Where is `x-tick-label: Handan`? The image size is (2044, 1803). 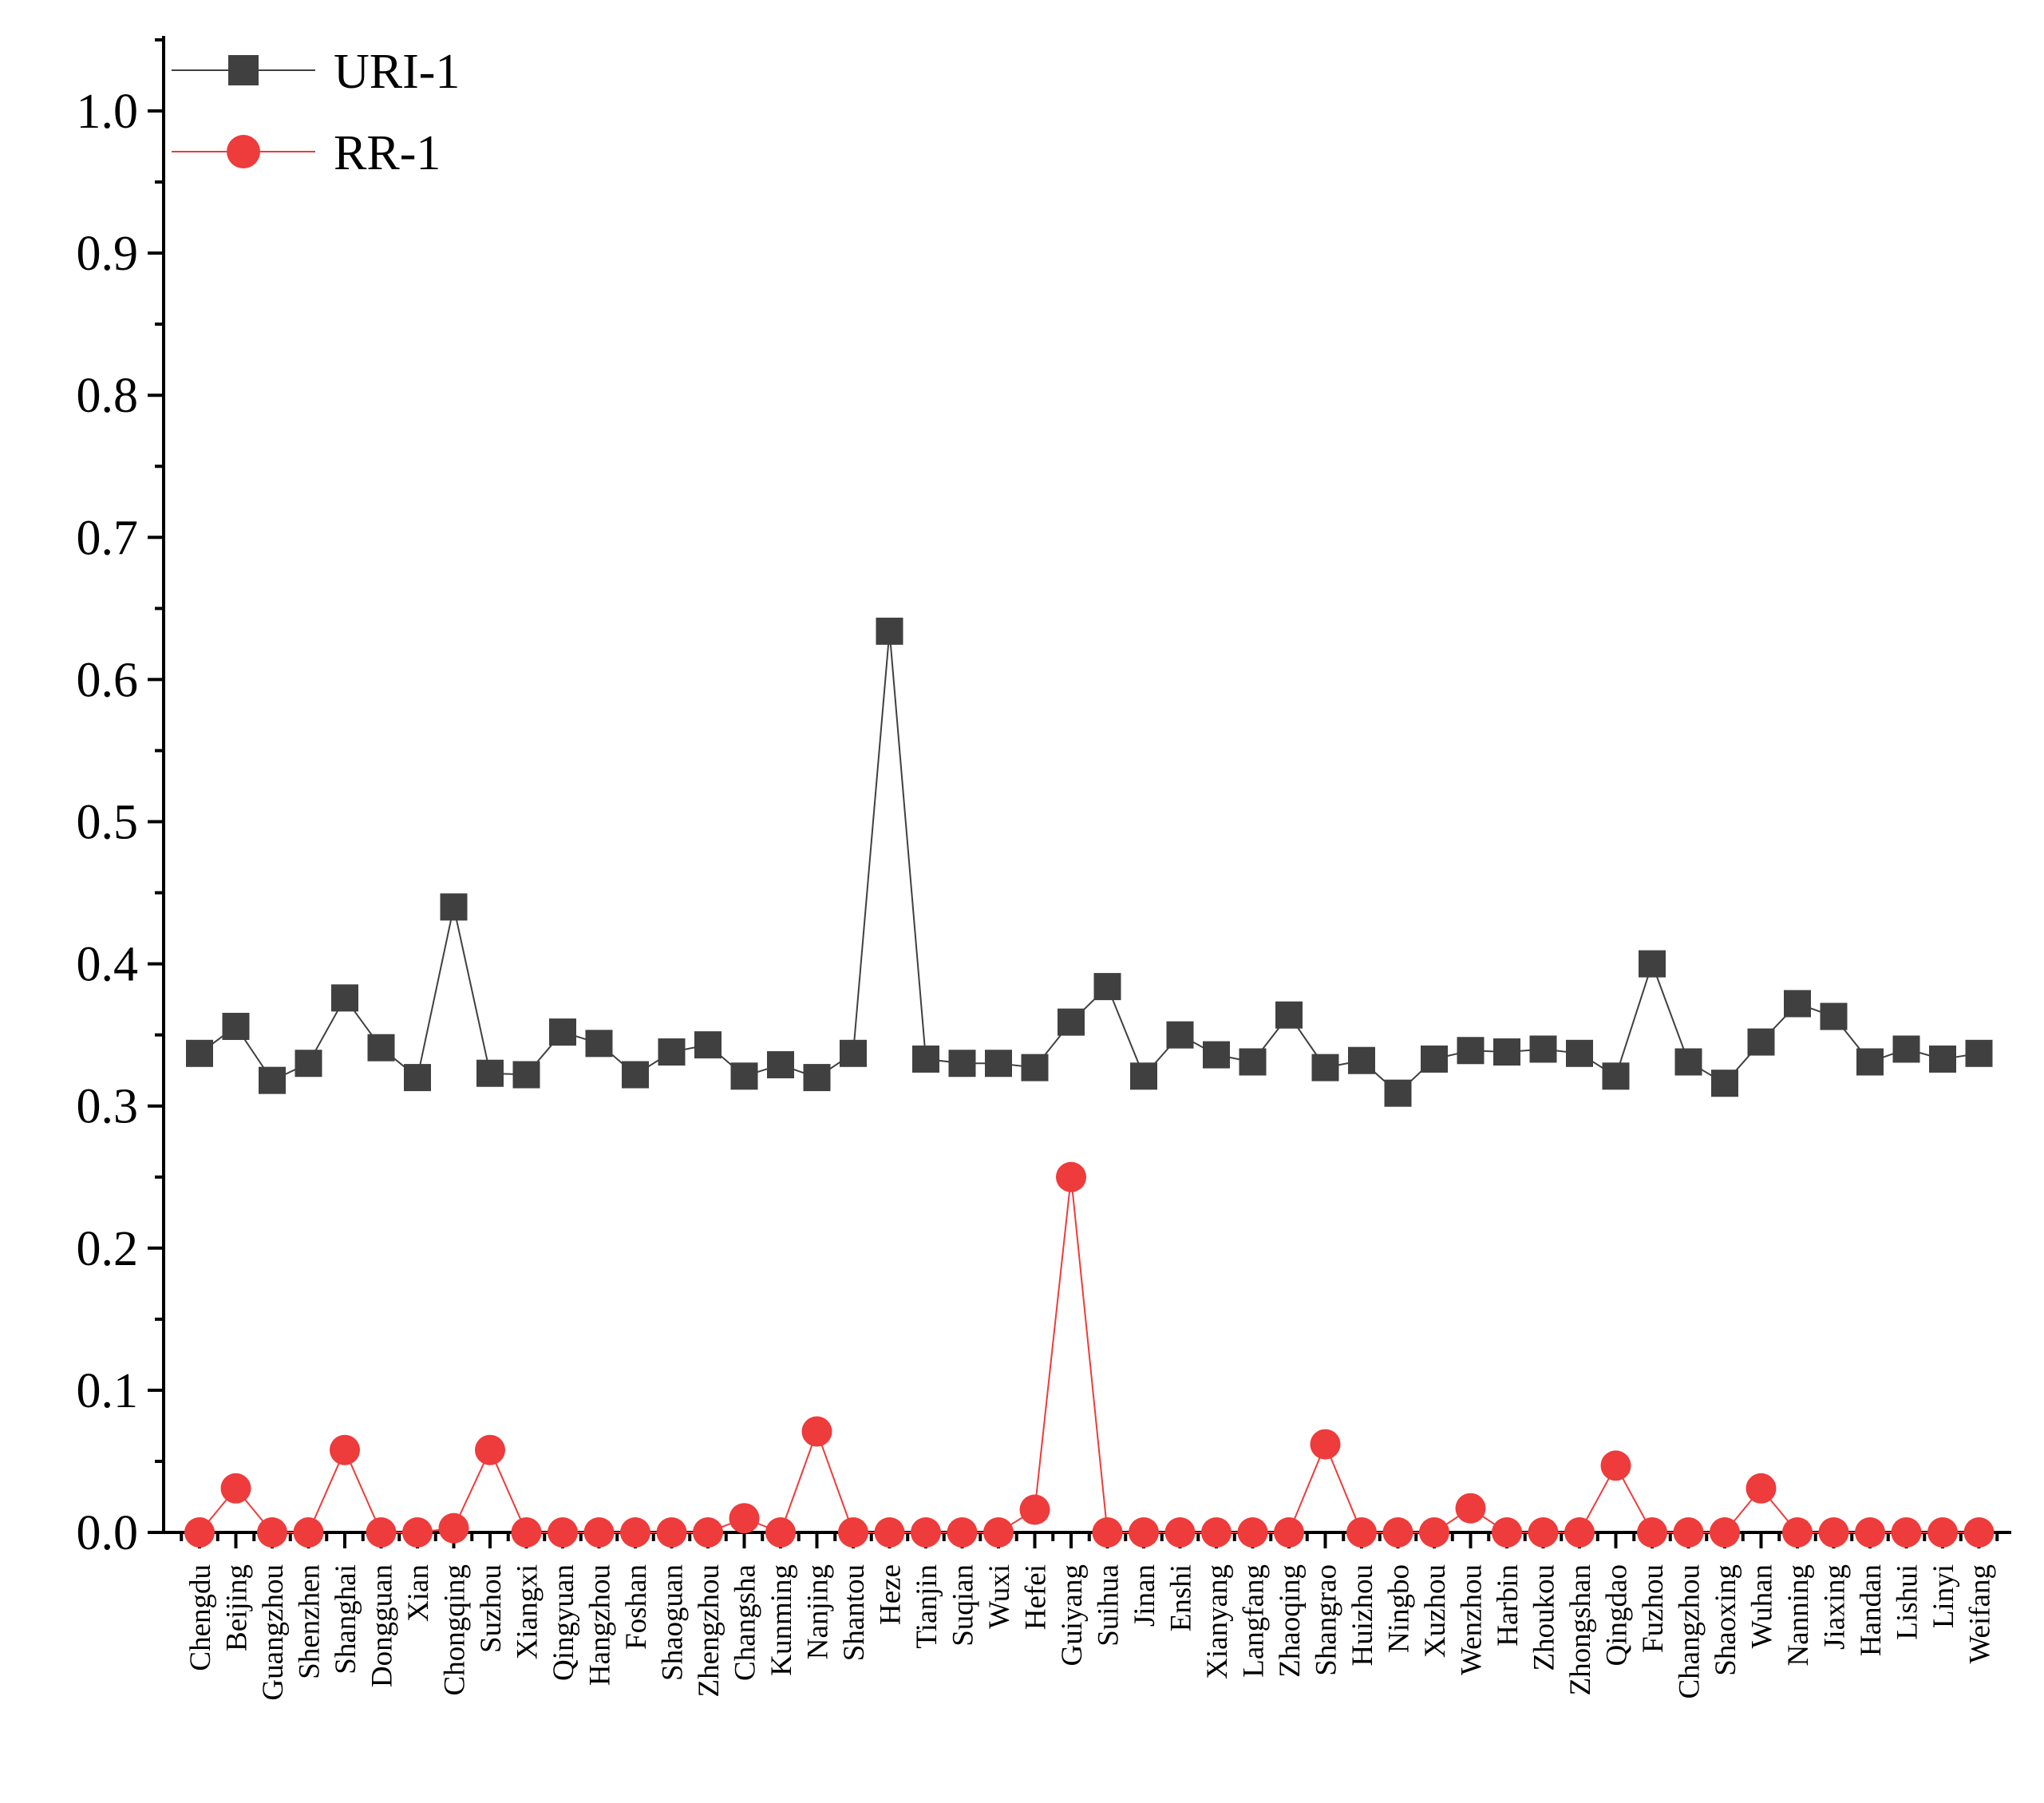
x-tick-label: Handan is located at coordinates (1871, 1610).